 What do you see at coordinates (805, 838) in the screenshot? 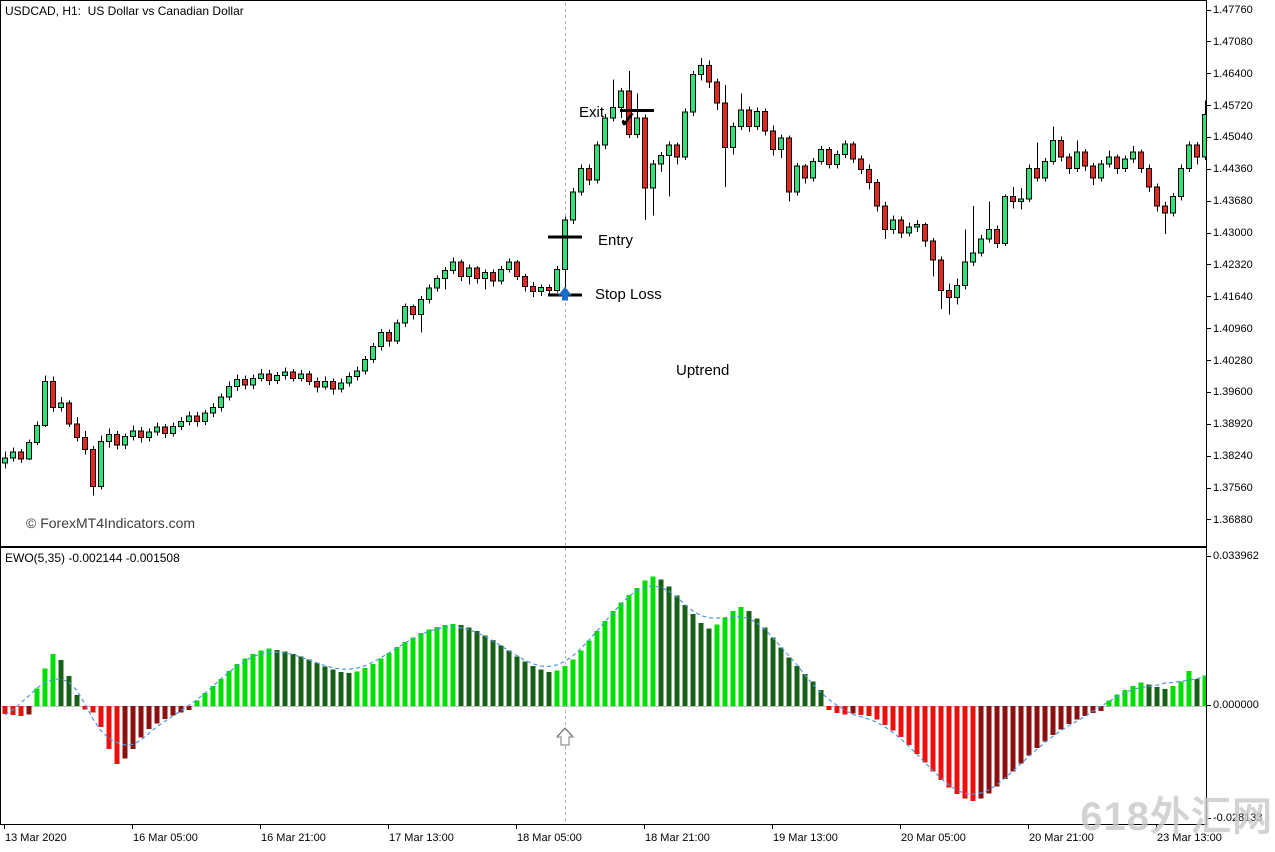
I see `time-tick-label: 19 Mar 13:00` at bounding box center [805, 838].